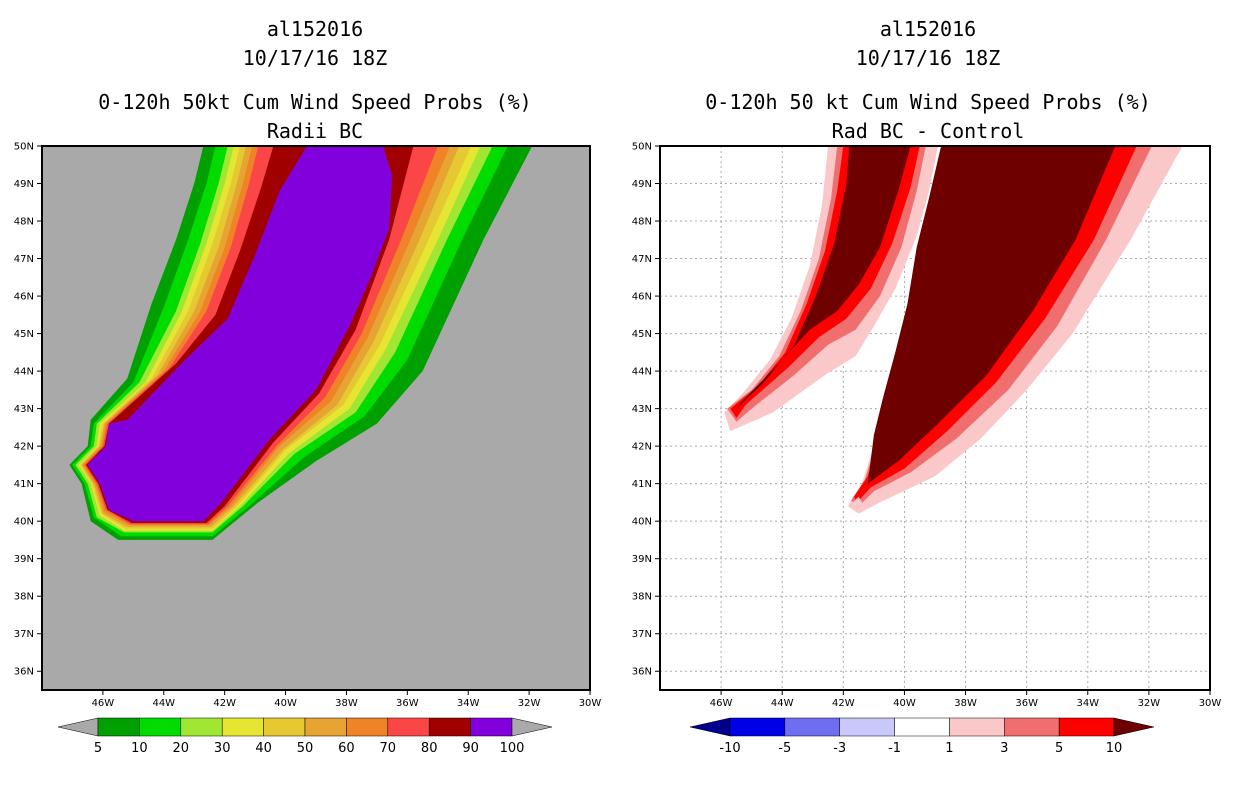  Describe the element at coordinates (315, 58) in the screenshot. I see `left-subtitle-date: 10/17/16 18Z` at that location.